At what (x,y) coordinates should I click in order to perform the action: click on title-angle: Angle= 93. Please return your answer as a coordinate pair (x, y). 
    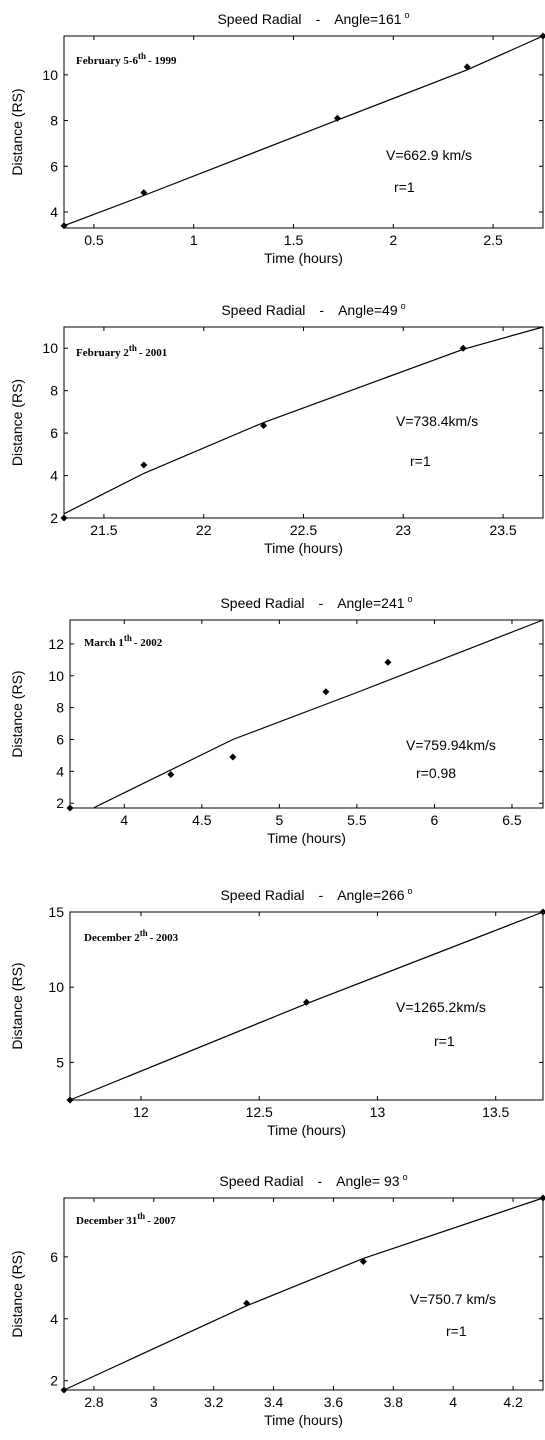
    Looking at the image, I should click on (368, 1181).